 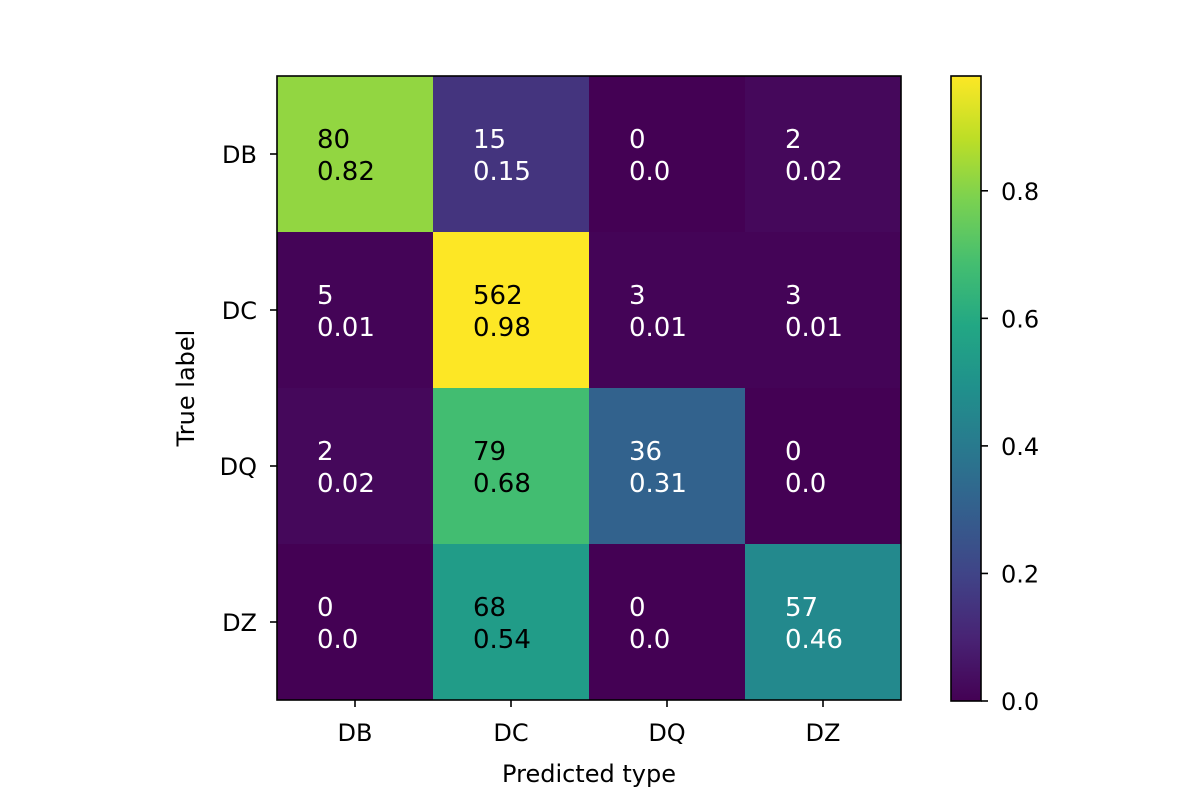 What do you see at coordinates (1020, 192) in the screenshot?
I see `colorbar-tick-label: 0.8` at bounding box center [1020, 192].